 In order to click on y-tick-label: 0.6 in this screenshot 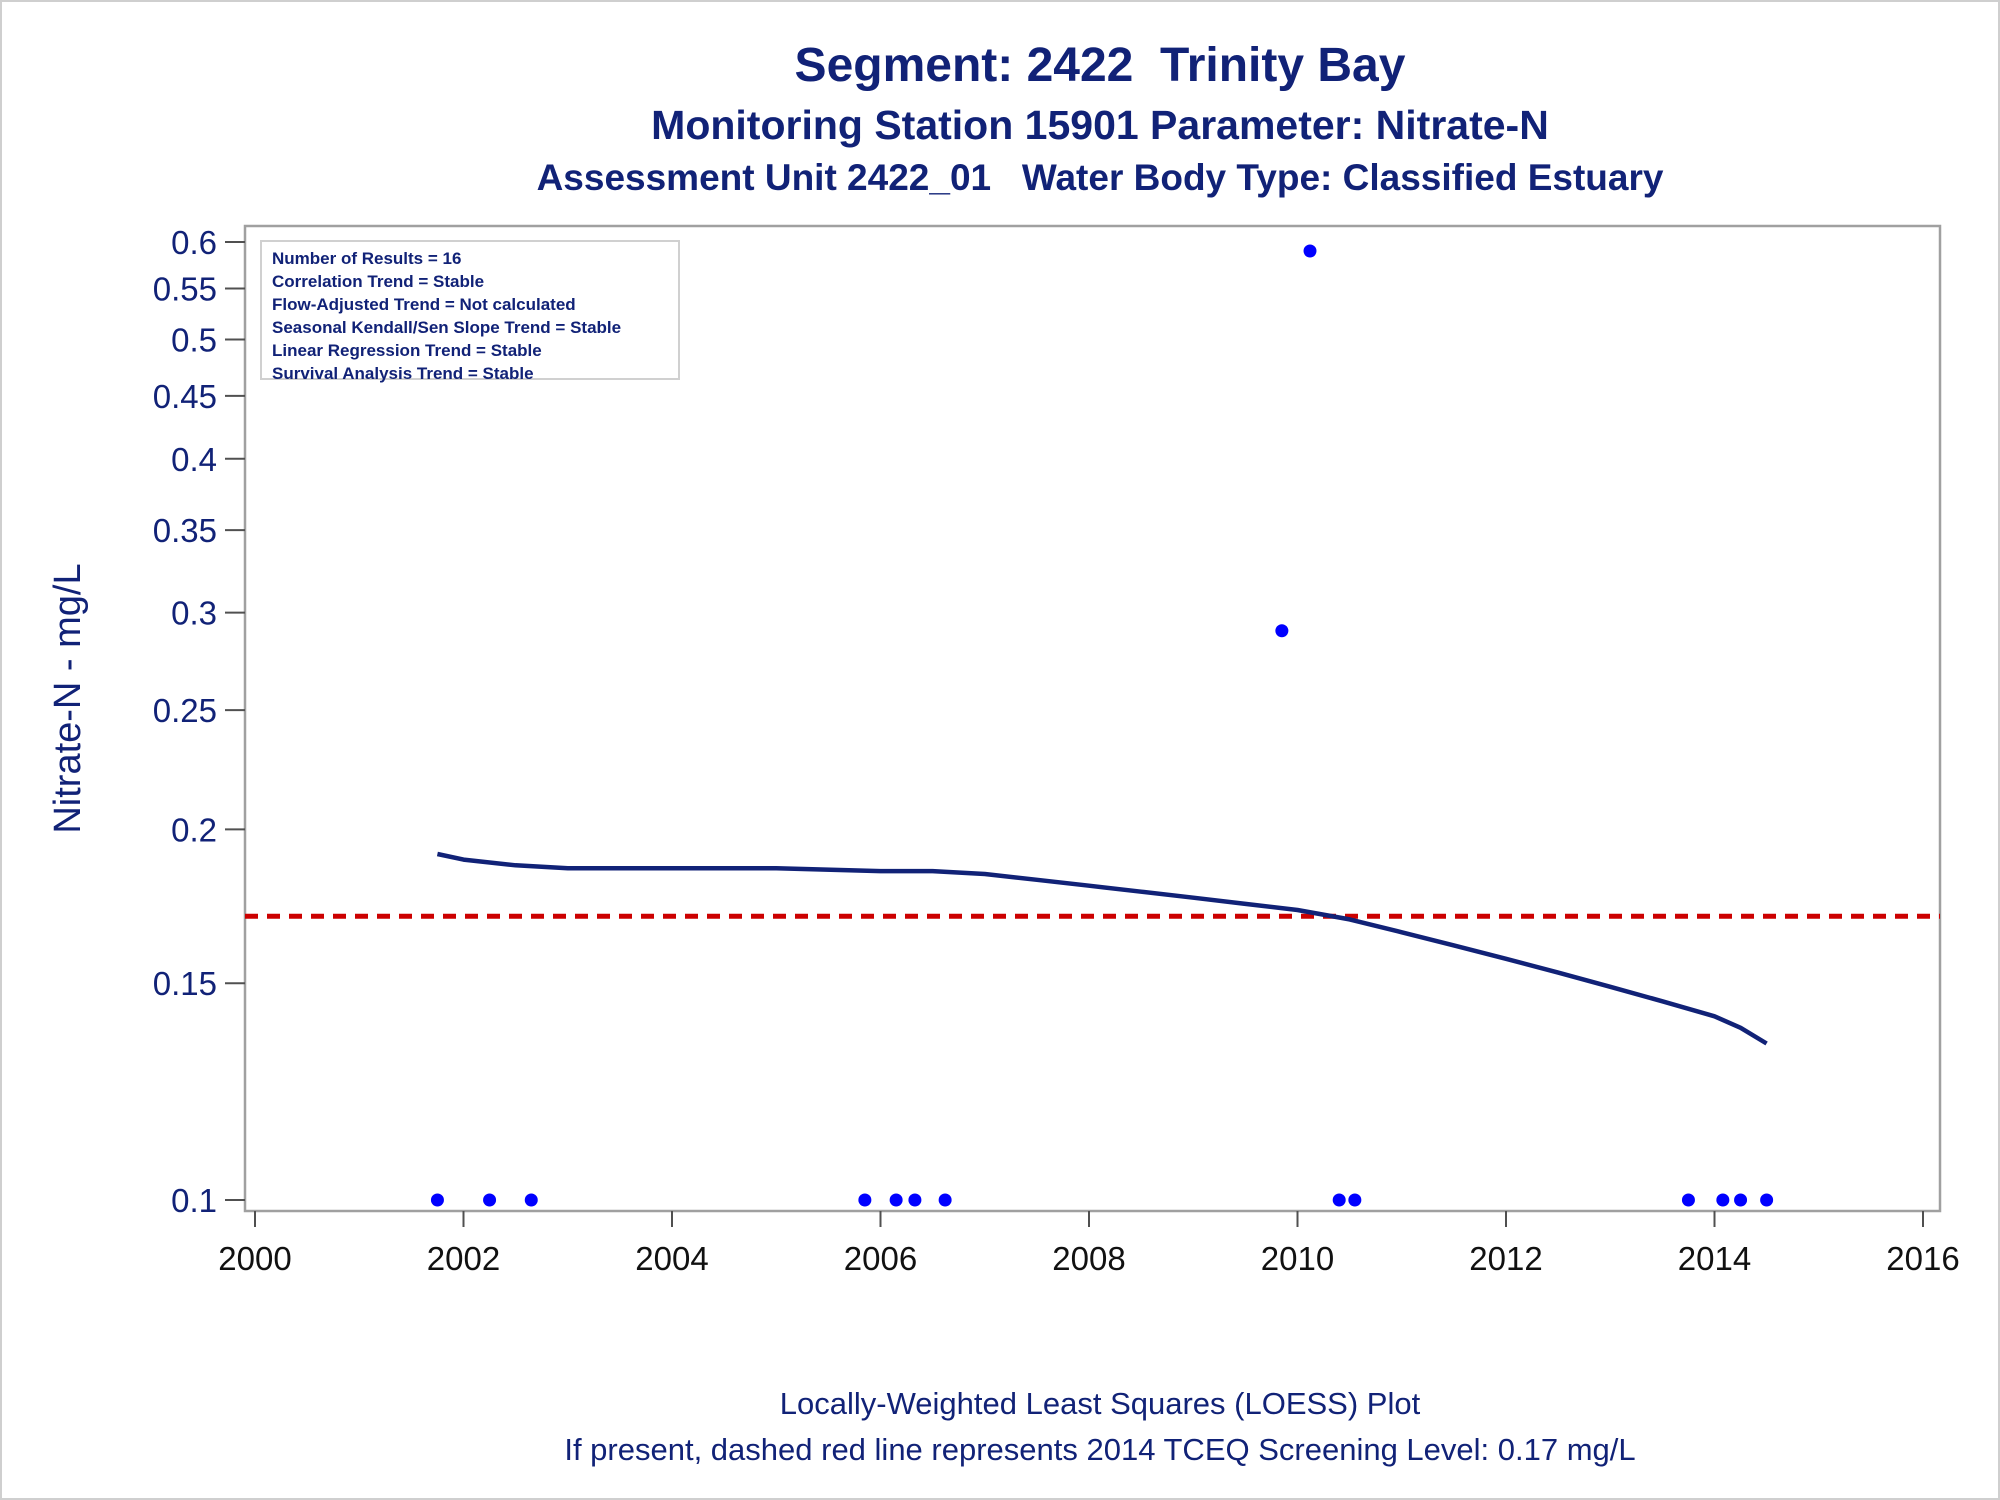, I will do `click(194, 242)`.